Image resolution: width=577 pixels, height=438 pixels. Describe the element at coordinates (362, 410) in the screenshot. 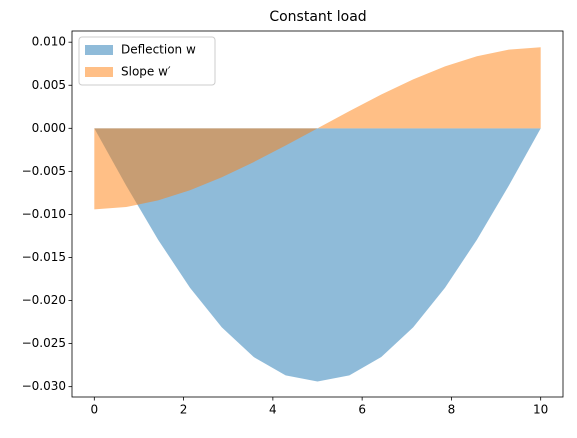

I see `x-tick-label: 6` at that location.